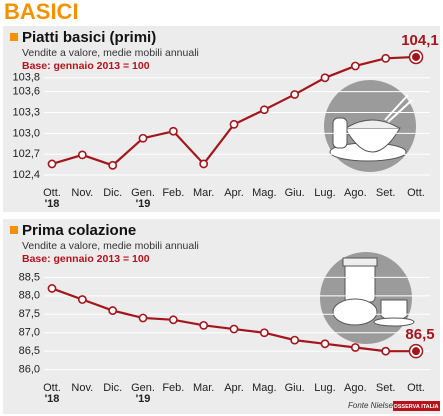 The width and height of the screenshot is (443, 416). What do you see at coordinates (26, 112) in the screenshot?
I see `y-tick-label: 103,3` at bounding box center [26, 112].